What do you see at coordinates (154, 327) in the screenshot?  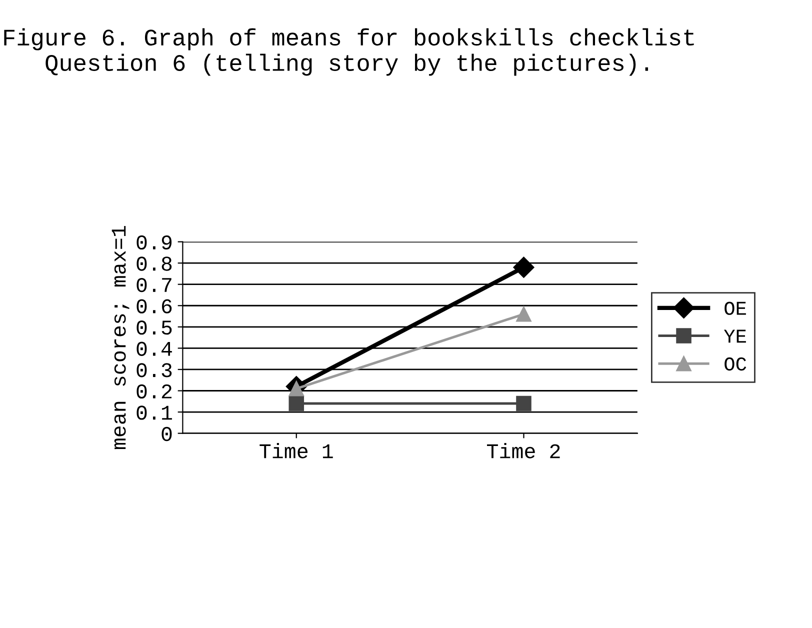 I see `y-tick-label: 0.5` at bounding box center [154, 327].